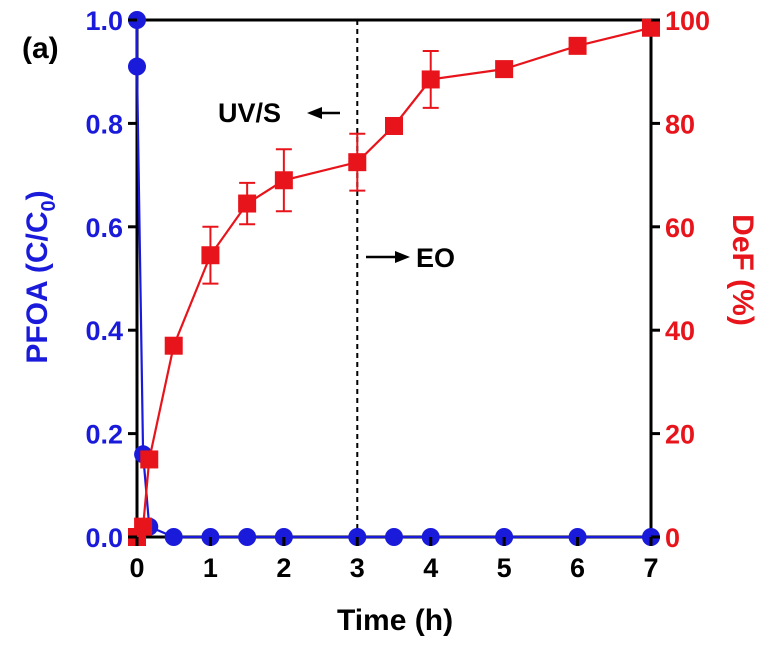 The image size is (770, 647). I want to click on y-left-tick-label: 0.0, so click(104, 538).